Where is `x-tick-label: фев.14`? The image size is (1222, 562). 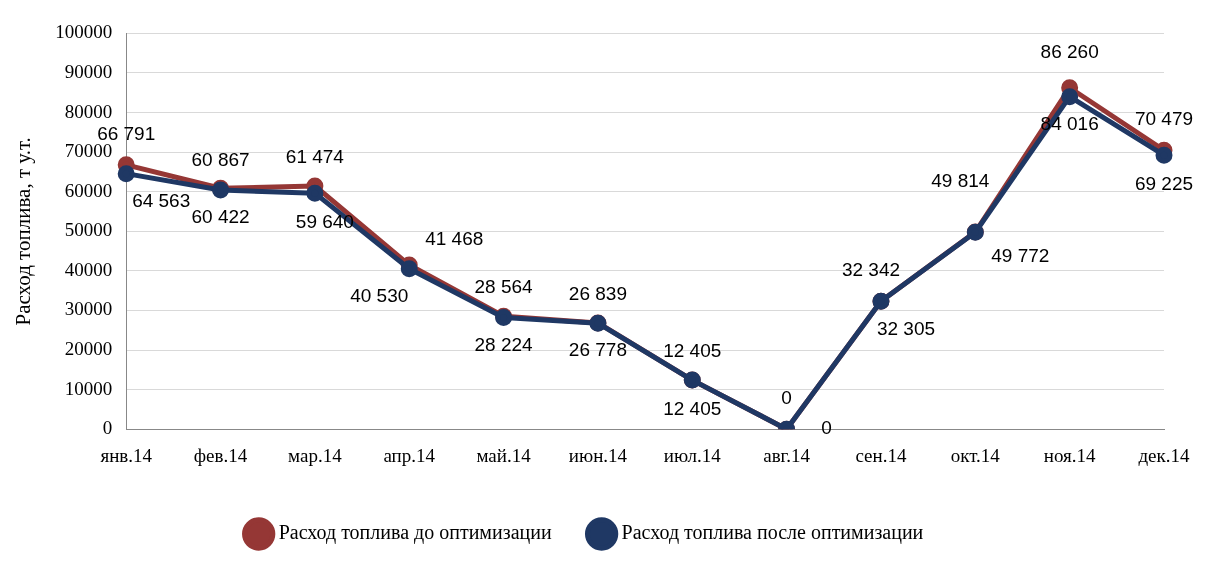
x-tick-label: фев.14 is located at coordinates (220, 455).